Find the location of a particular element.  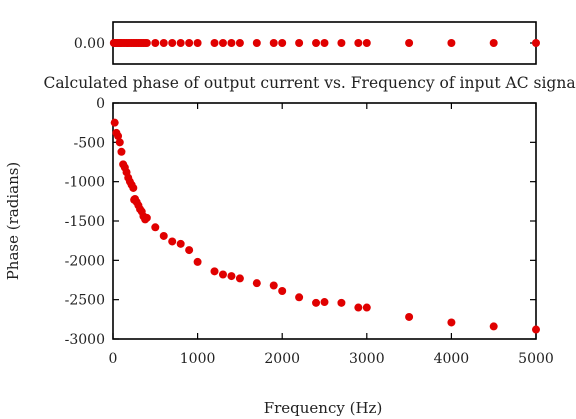

main-y-tick-label: -2000 is located at coordinates (85, 261).